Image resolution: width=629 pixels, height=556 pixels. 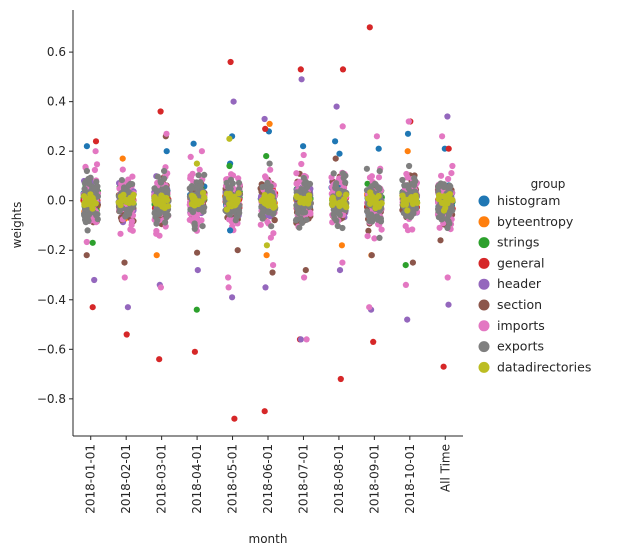 I want to click on data-point-section, so click(x=368, y=230).